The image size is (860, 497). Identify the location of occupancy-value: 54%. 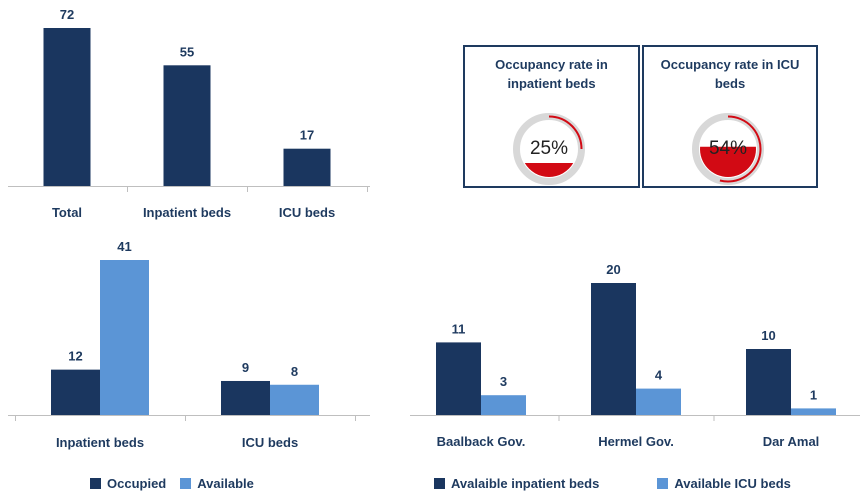
(728, 148).